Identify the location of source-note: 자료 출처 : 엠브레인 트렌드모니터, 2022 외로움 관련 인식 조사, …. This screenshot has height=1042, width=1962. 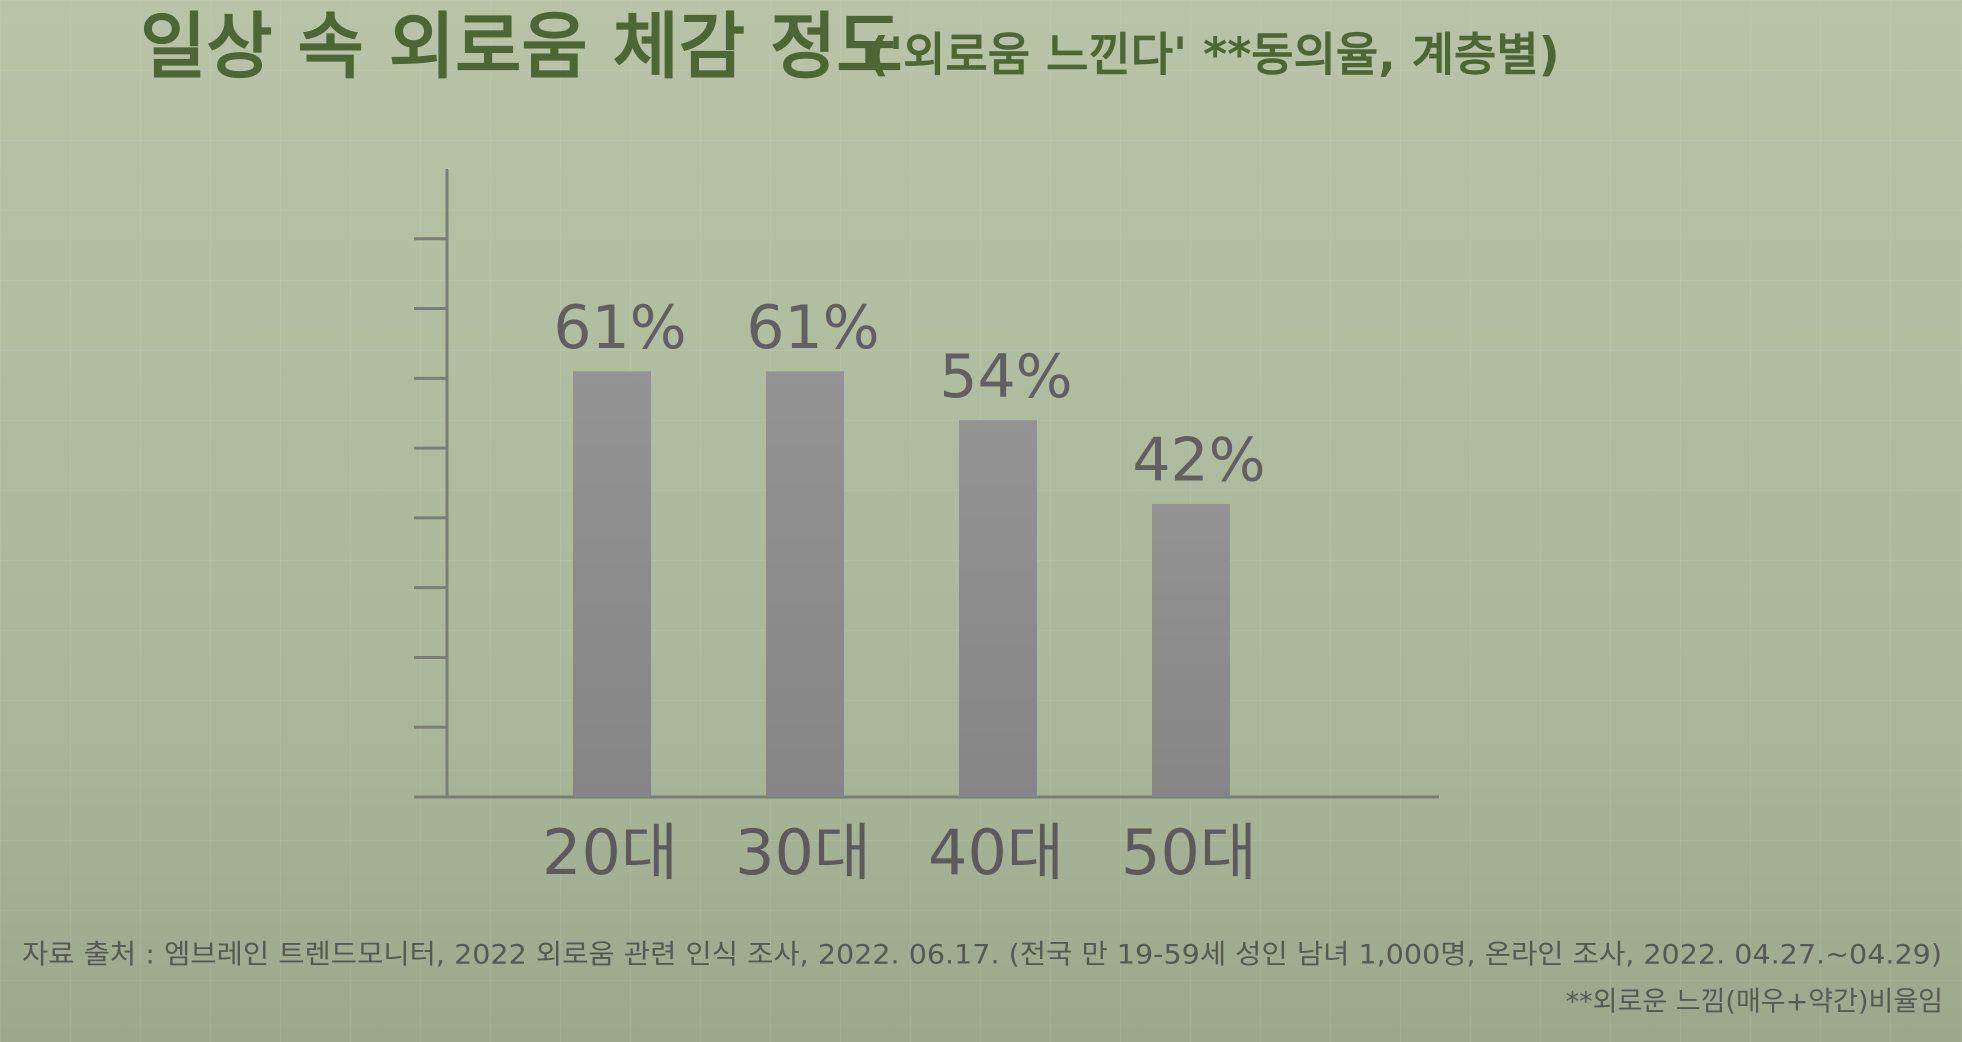
(982, 955).